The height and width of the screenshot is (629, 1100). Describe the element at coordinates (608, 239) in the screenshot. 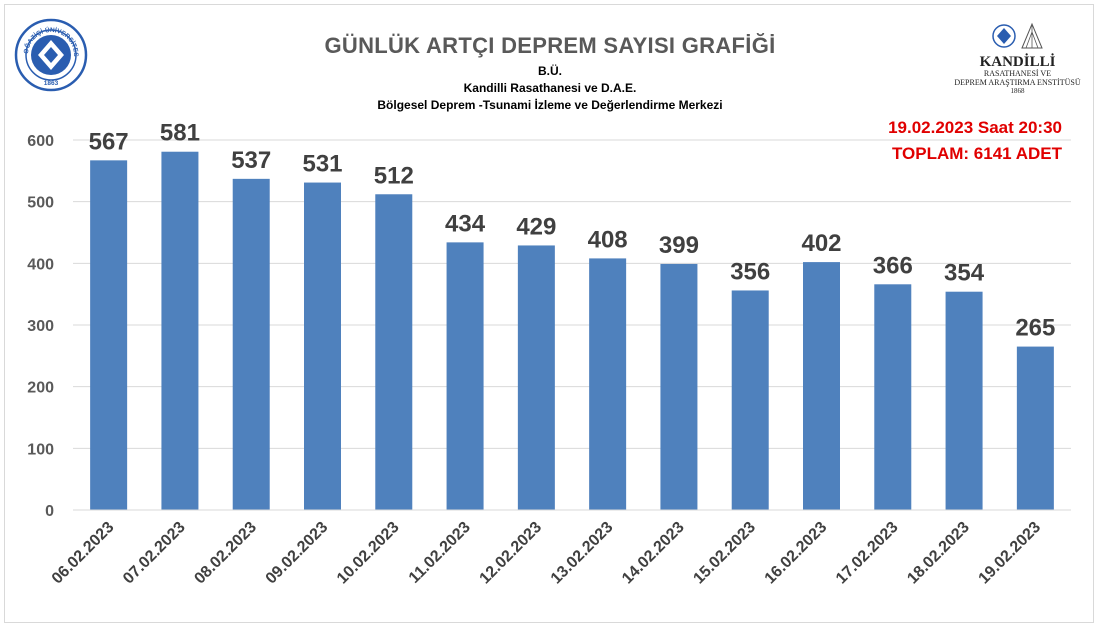

I see `data-label: 408` at that location.